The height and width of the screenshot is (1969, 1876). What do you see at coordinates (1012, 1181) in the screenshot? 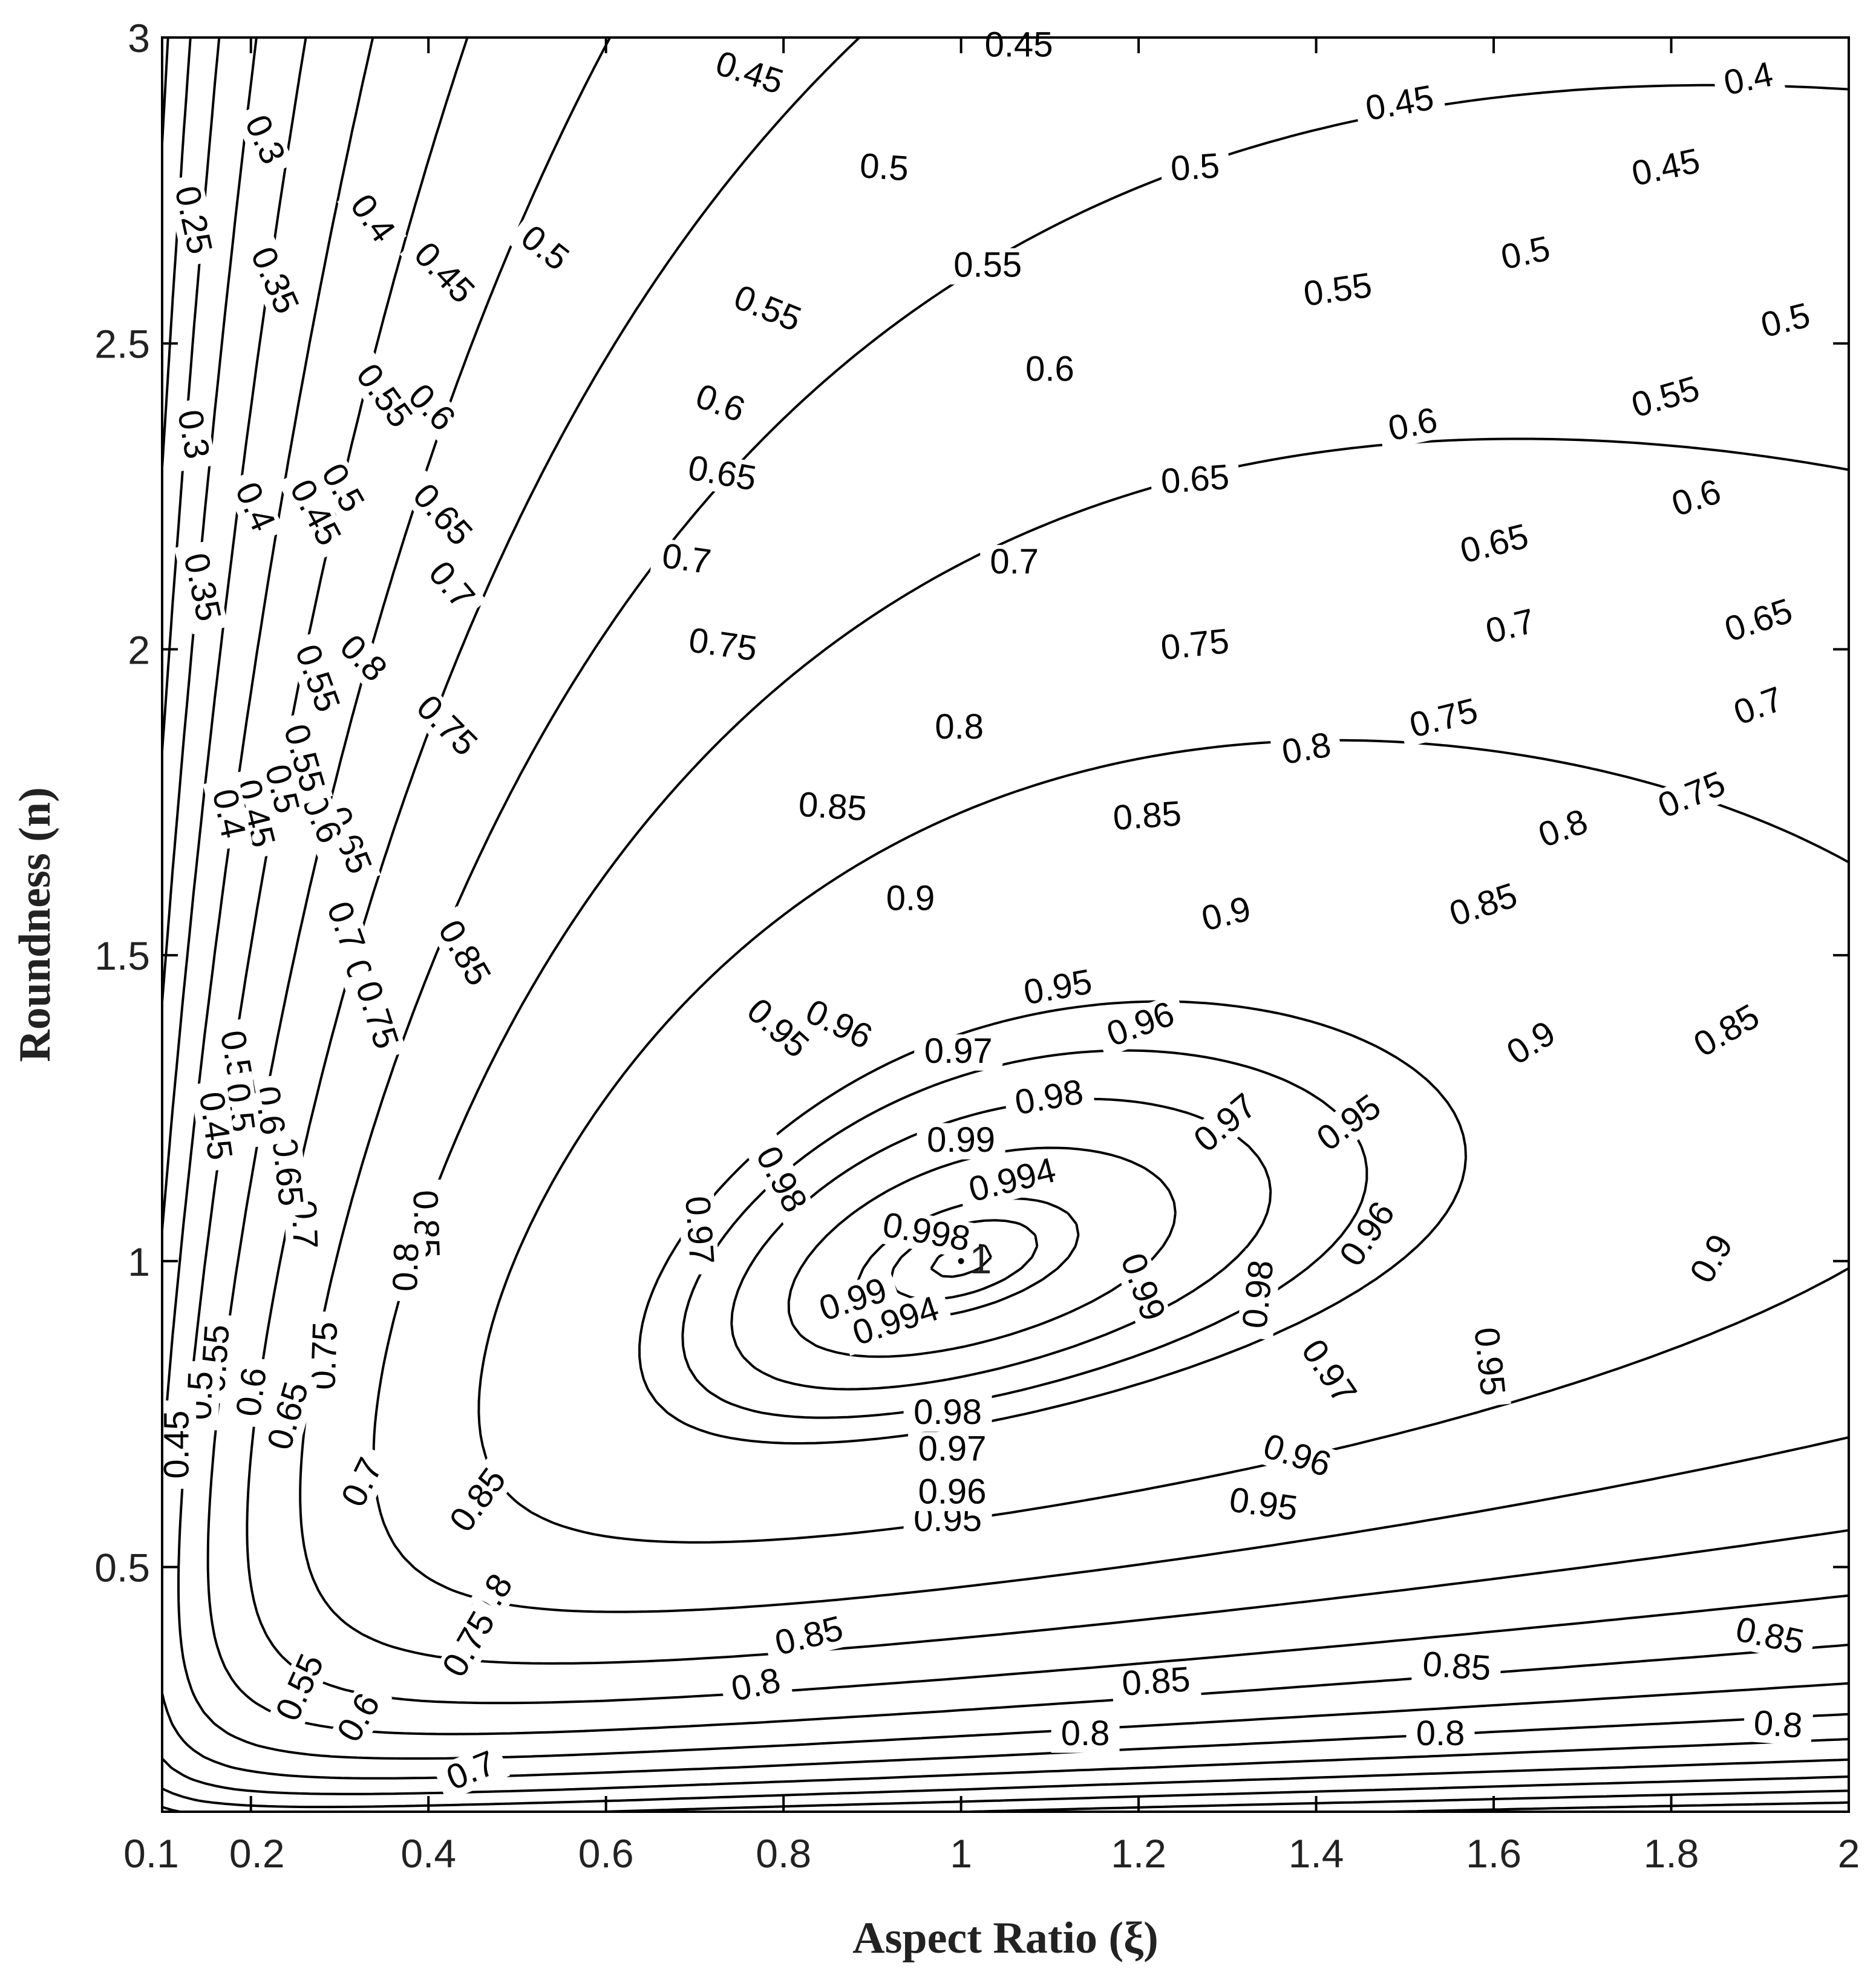
I see `contour-label: 0.994` at bounding box center [1012, 1181].